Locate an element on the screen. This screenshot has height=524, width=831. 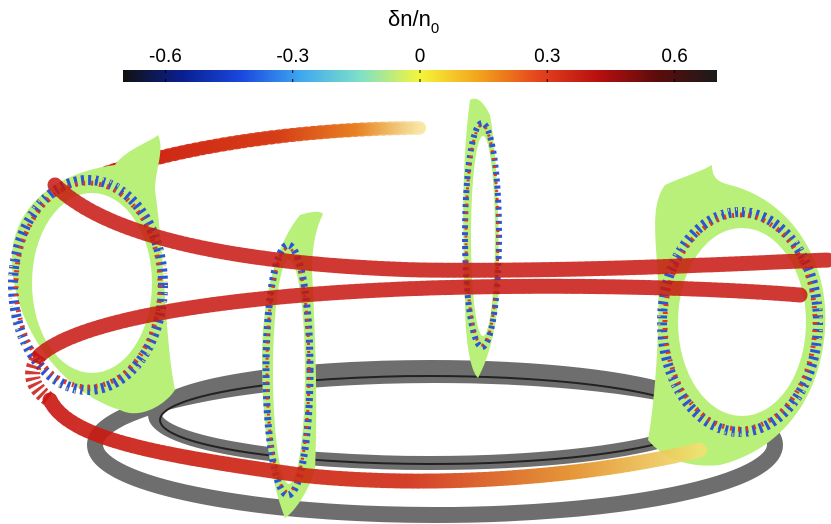
cross-section-right is located at coordinates (737, 315).